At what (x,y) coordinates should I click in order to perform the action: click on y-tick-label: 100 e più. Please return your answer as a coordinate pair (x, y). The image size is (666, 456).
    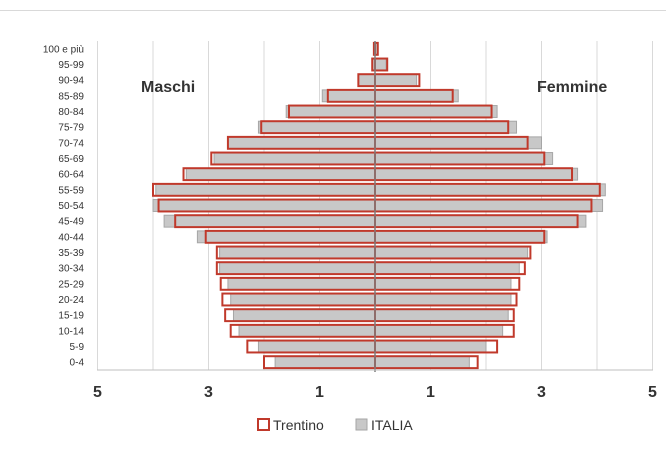
    Looking at the image, I should click on (63, 49).